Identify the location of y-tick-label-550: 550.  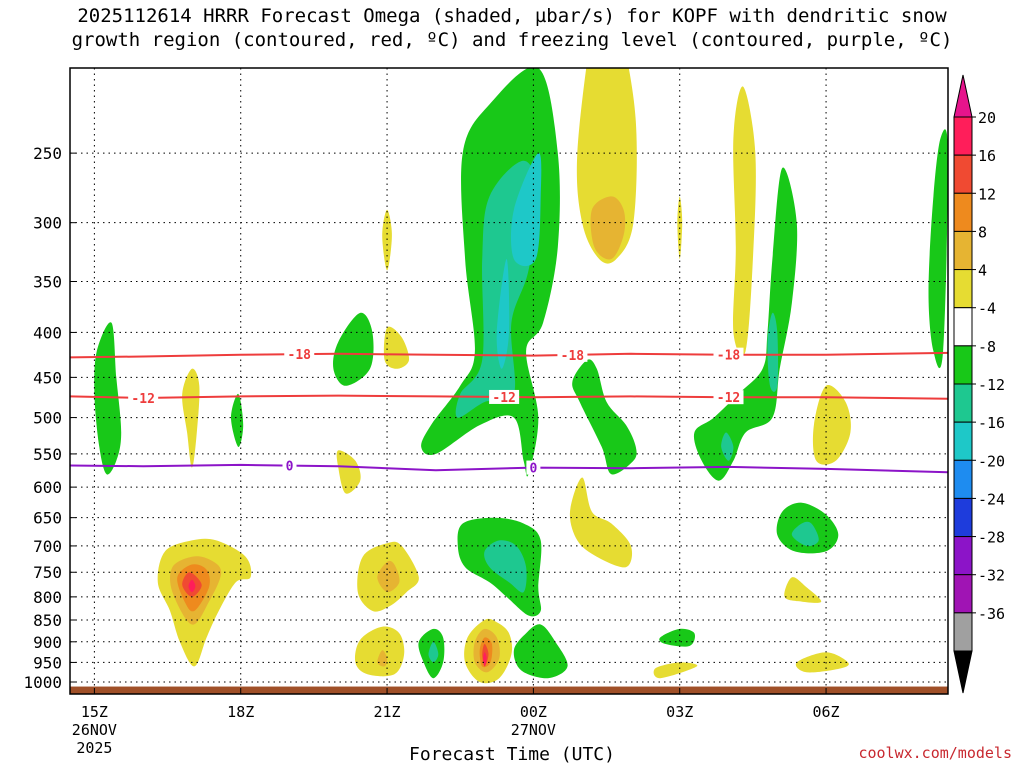
(47, 454).